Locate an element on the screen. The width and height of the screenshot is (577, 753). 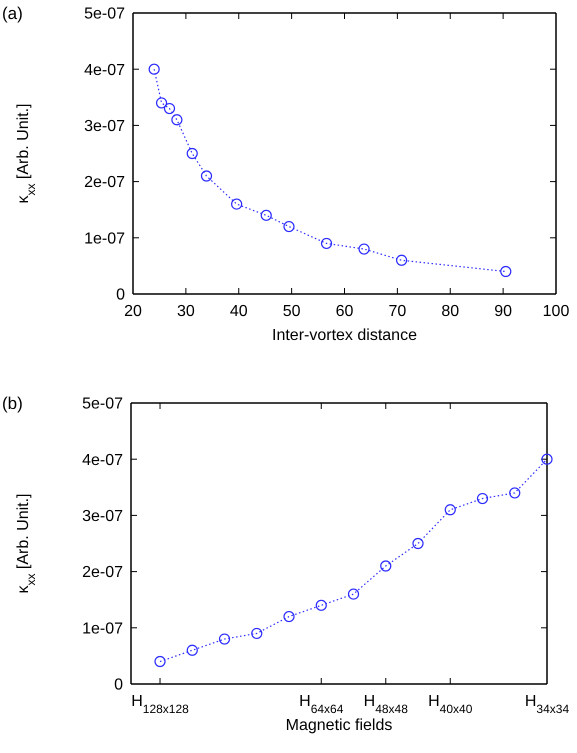
x-tick-label: 40 is located at coordinates (239, 311).